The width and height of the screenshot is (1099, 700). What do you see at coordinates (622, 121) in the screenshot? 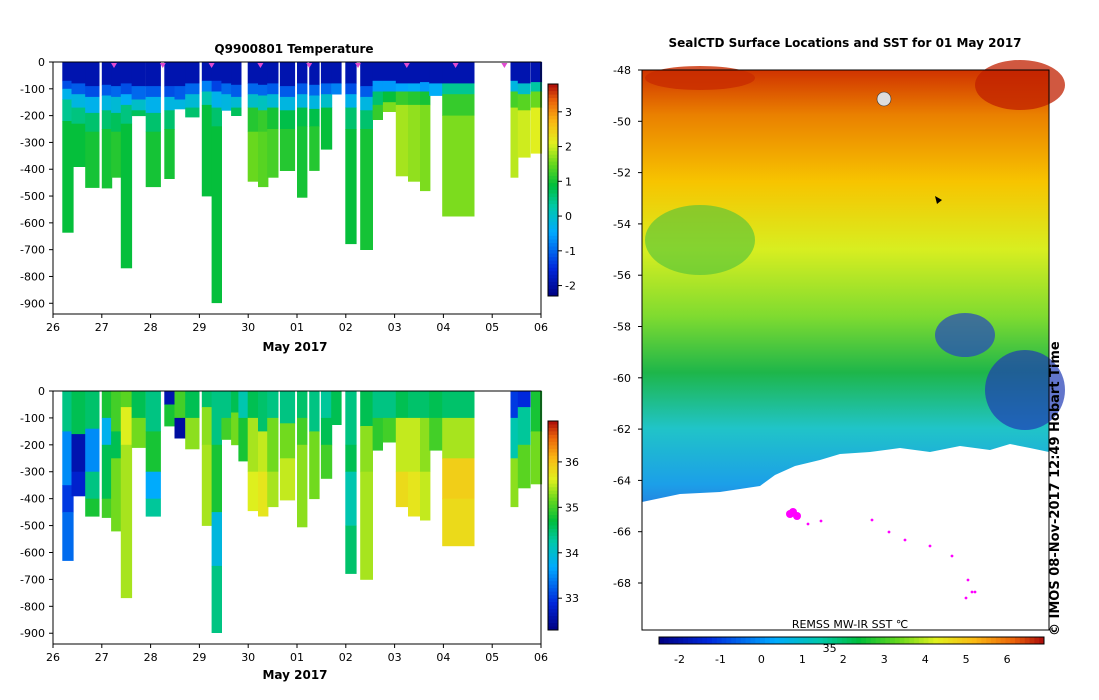
I see `lat-label--50: -50` at bounding box center [622, 121].